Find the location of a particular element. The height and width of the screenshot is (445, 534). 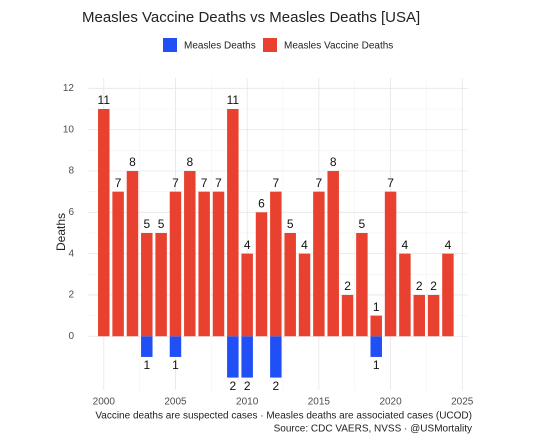

y-tick-label: 2 is located at coordinates (71, 295).